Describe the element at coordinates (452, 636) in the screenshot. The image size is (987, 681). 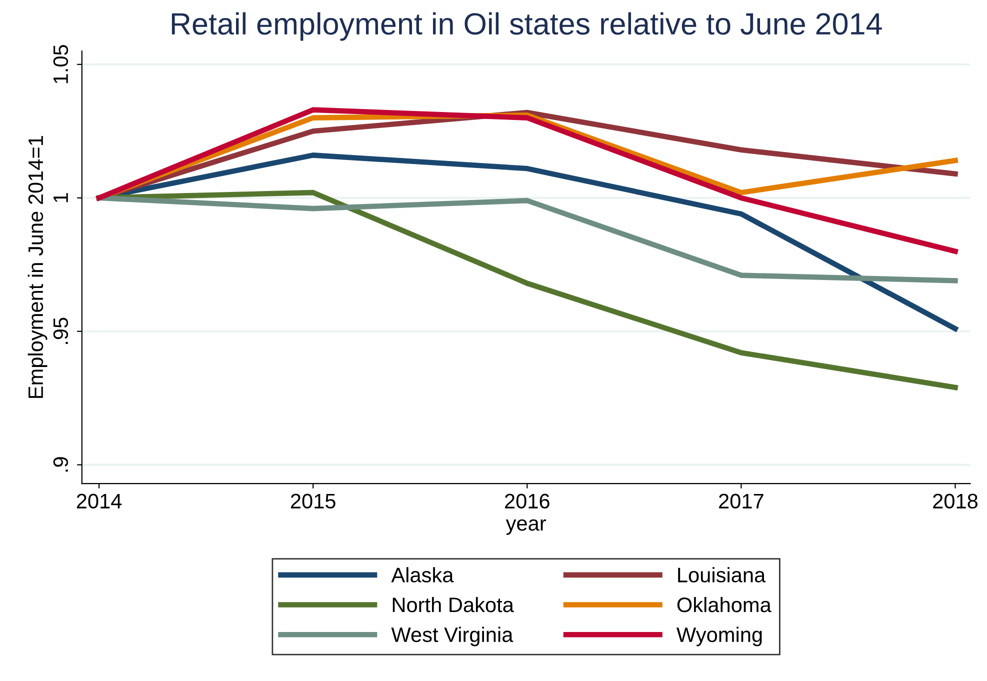
I see `legend-label: West Virginia` at that location.